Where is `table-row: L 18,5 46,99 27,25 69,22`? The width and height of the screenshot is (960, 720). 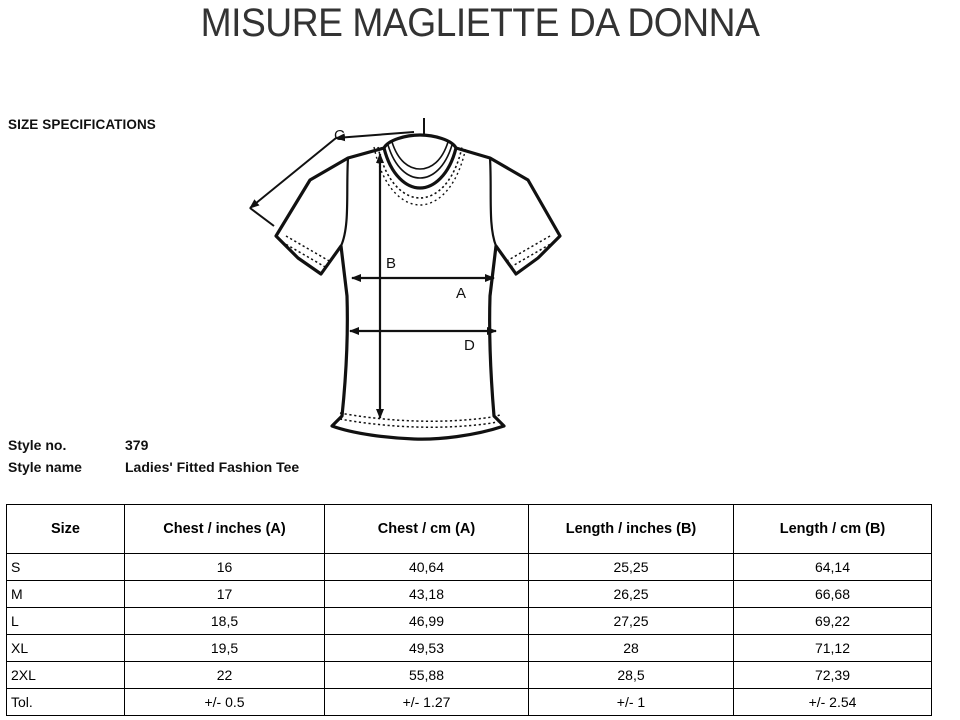
table-row: L 18,5 46,99 27,25 69,22 is located at coordinates (469, 621).